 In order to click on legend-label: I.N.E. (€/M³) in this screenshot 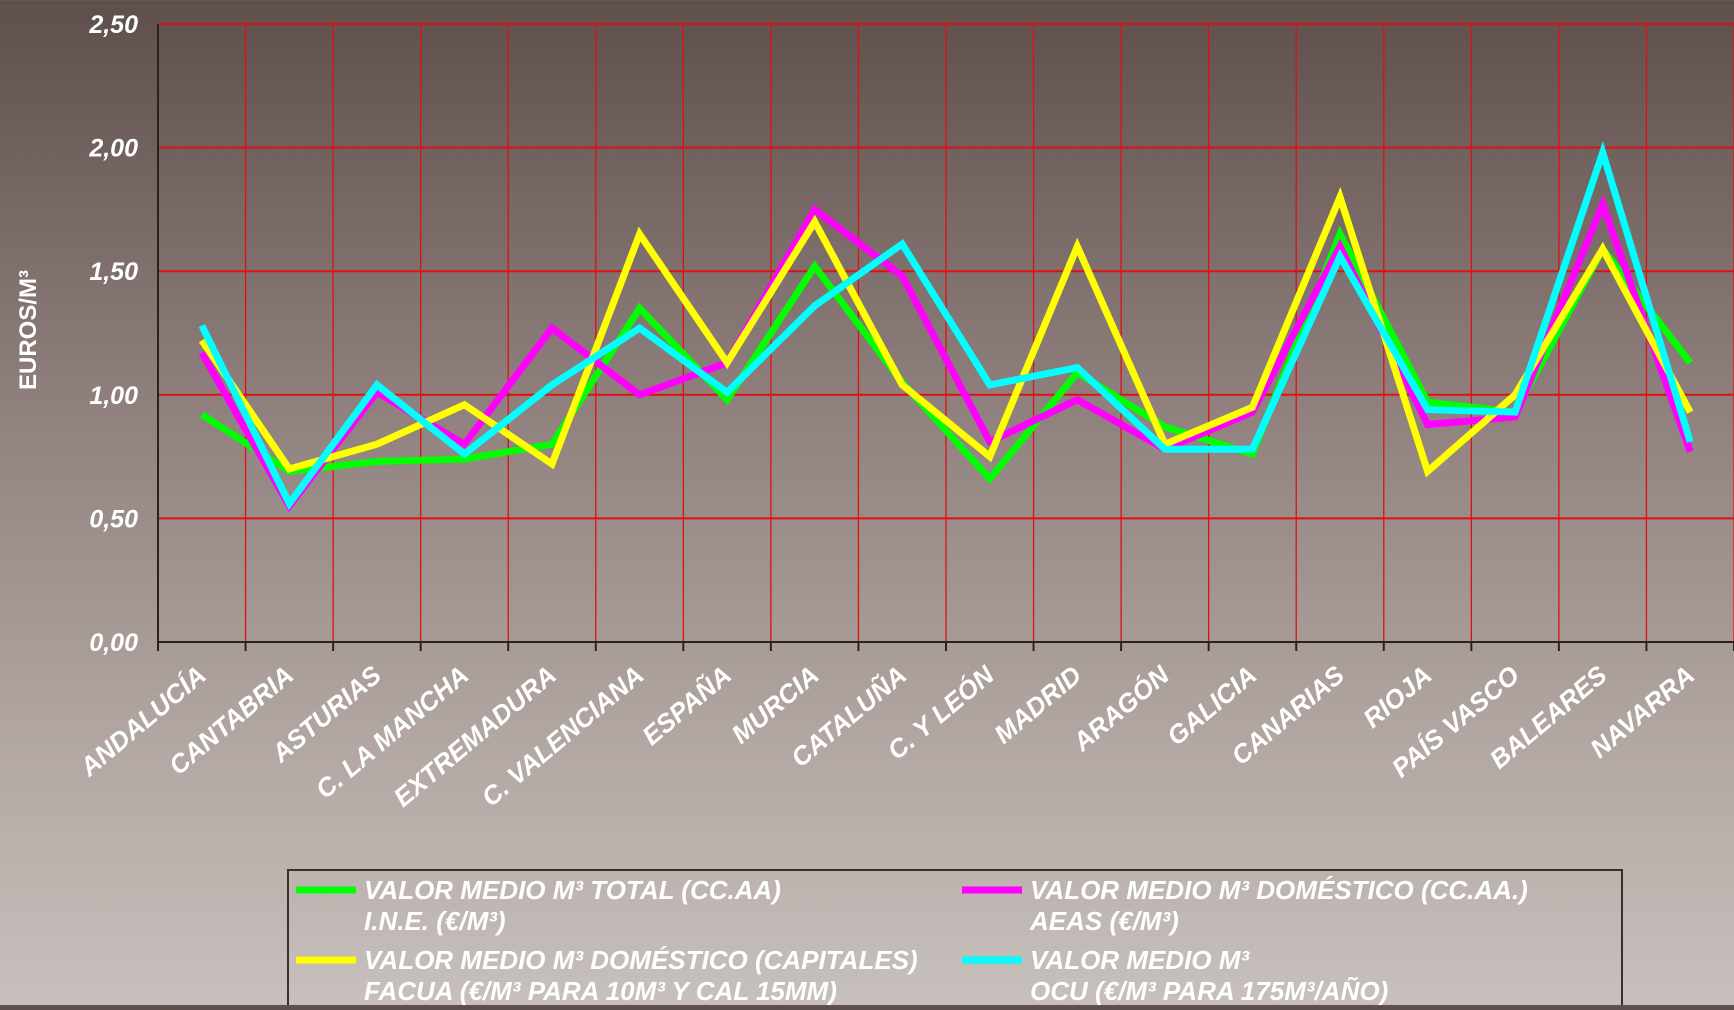, I will do `click(435, 921)`.